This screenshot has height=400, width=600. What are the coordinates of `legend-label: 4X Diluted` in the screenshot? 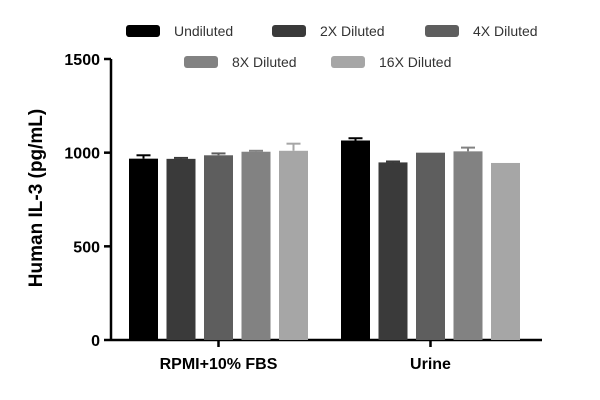 It's located at (505, 31).